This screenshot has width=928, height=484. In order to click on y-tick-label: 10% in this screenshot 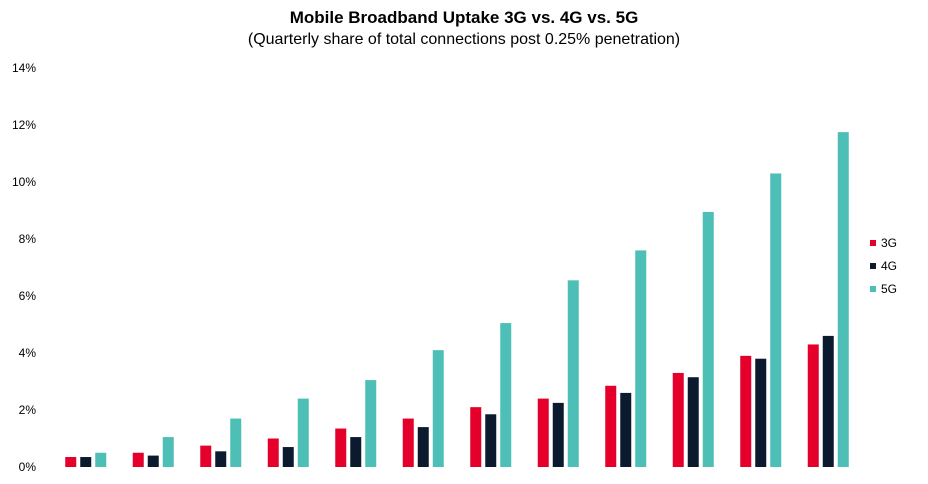, I will do `click(24, 182)`.